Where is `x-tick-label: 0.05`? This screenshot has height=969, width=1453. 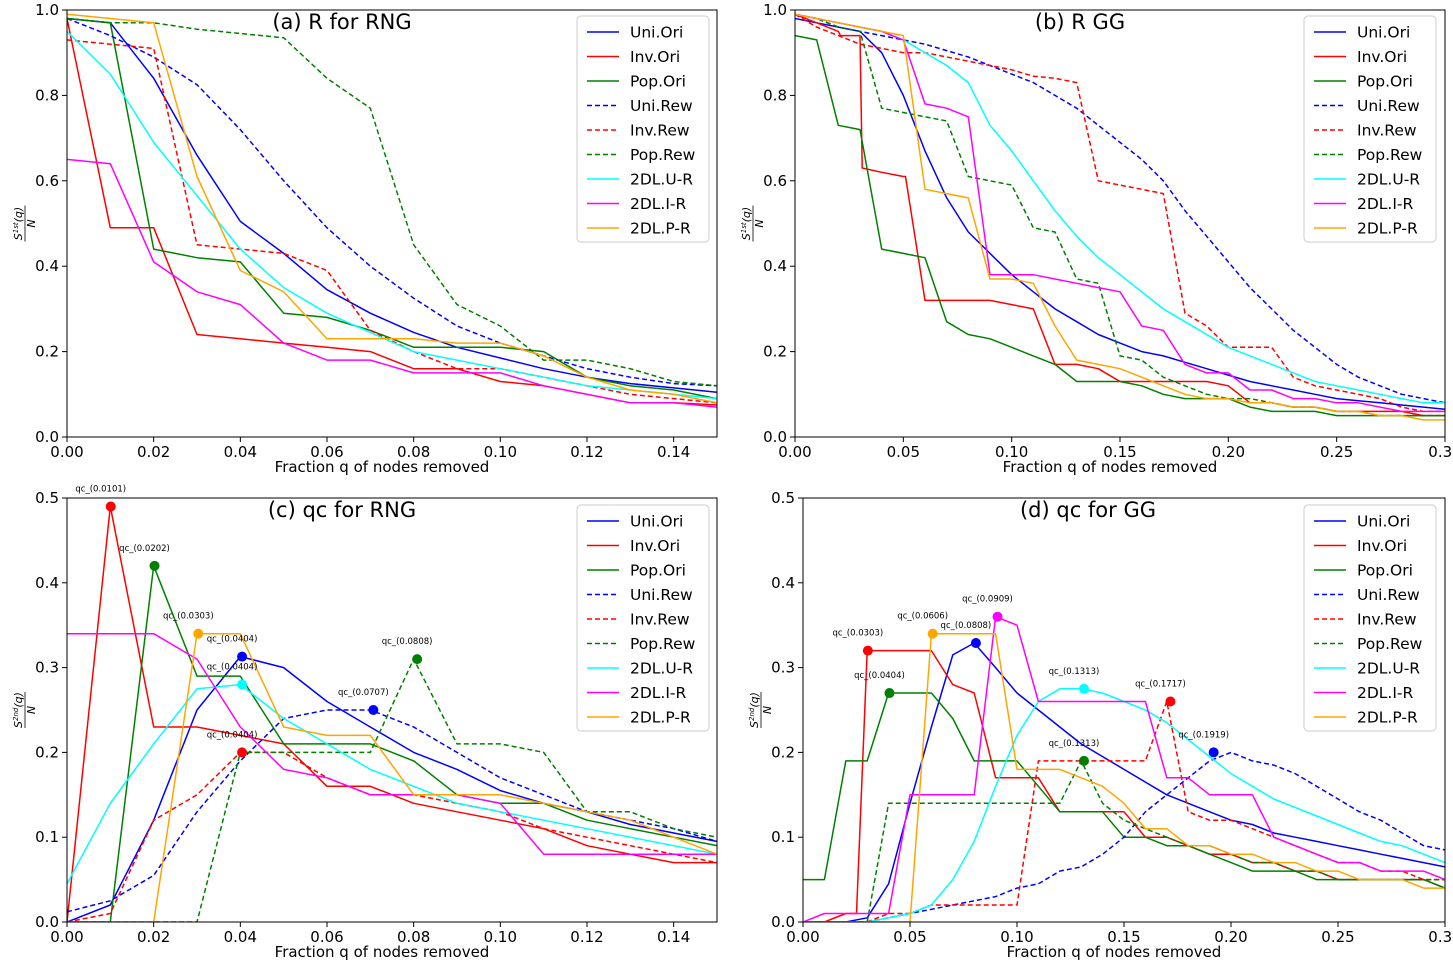
x-tick-label: 0.05 is located at coordinates (909, 937).